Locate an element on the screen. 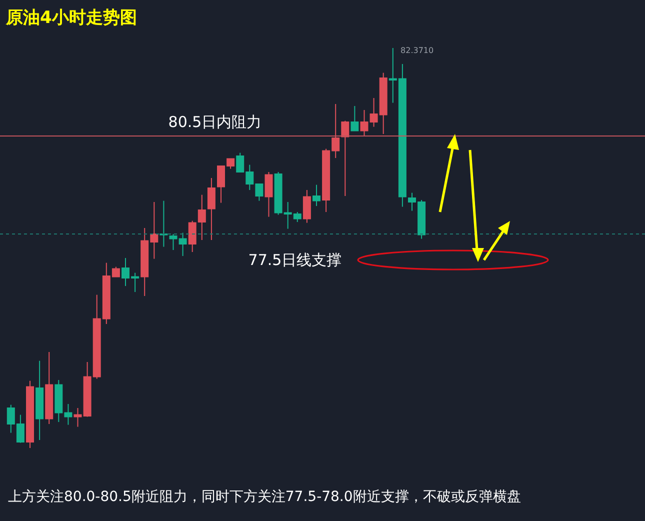  text: 上方关注80.0-80.5附近阻力，同时下方关注77.5-78.0附近支撑，不破或反弹横盘 is located at coordinates (264, 497).